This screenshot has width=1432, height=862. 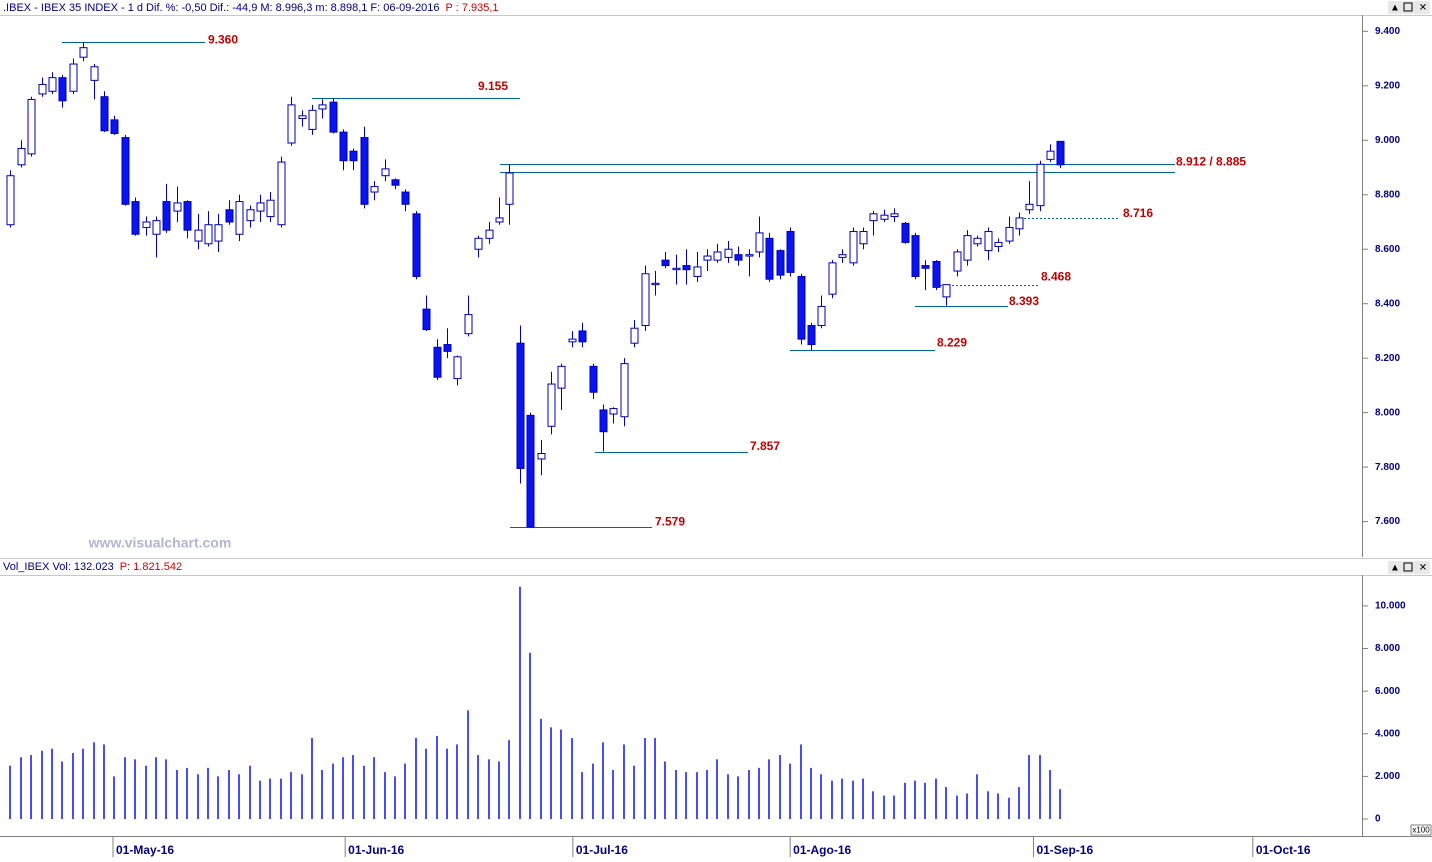 I want to click on x-tick-label: 01-Jun-16, so click(x=376, y=850).